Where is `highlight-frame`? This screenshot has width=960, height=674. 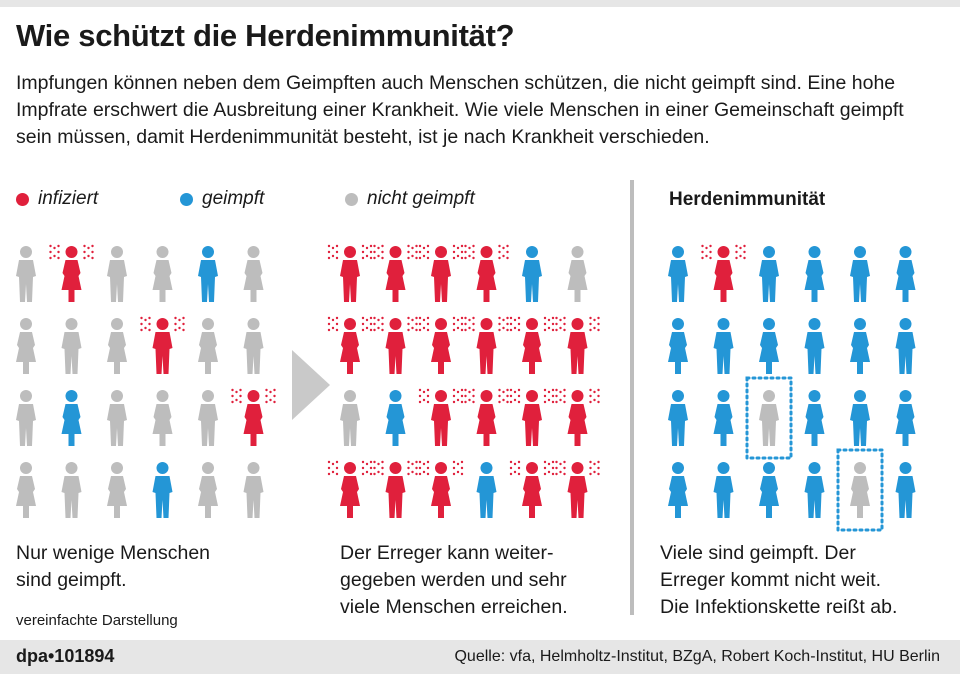 highlight-frame is located at coordinates (769, 418).